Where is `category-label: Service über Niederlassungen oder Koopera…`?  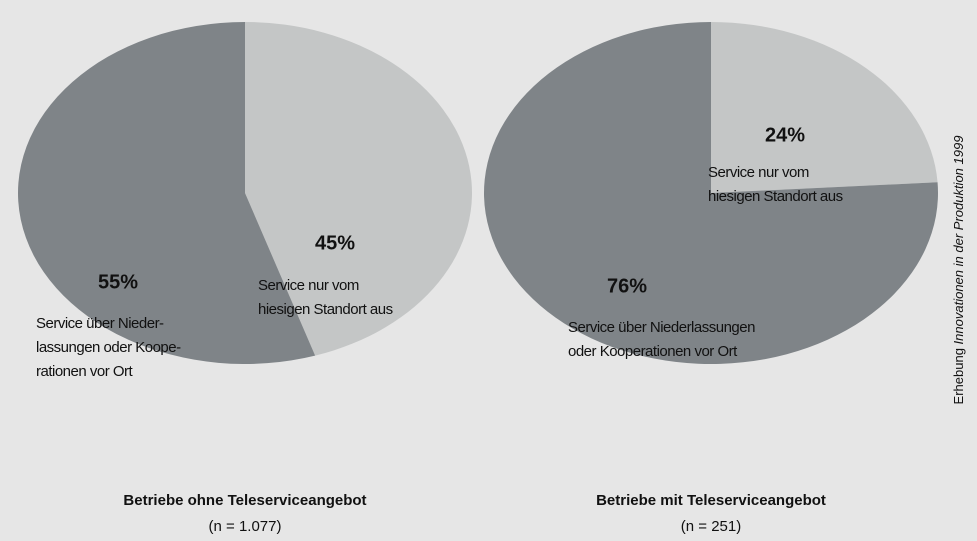 category-label: Service über Niederlassungen oder Koopera… is located at coordinates (661, 339).